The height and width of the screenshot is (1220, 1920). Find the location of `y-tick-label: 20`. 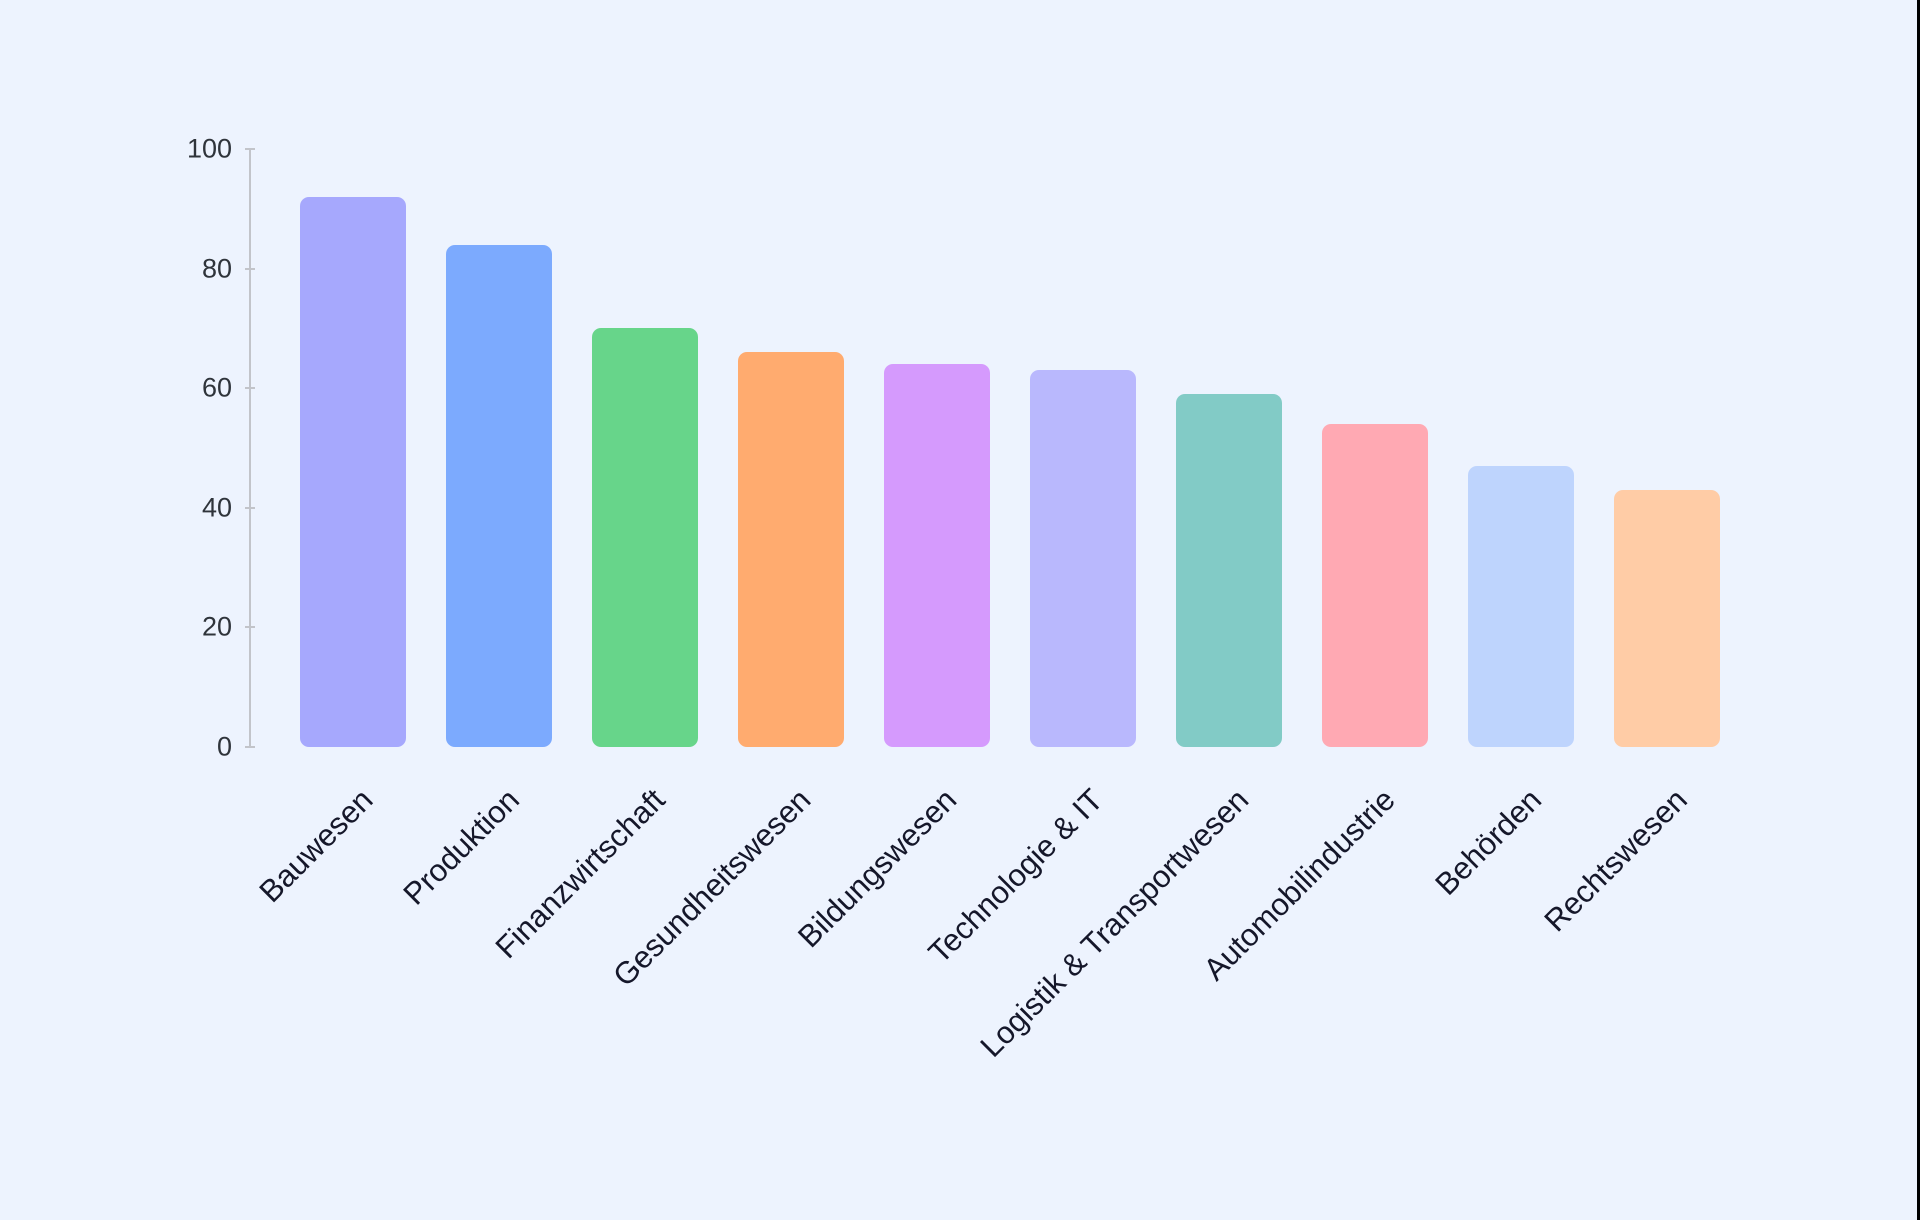

y-tick-label: 20 is located at coordinates (216, 626).